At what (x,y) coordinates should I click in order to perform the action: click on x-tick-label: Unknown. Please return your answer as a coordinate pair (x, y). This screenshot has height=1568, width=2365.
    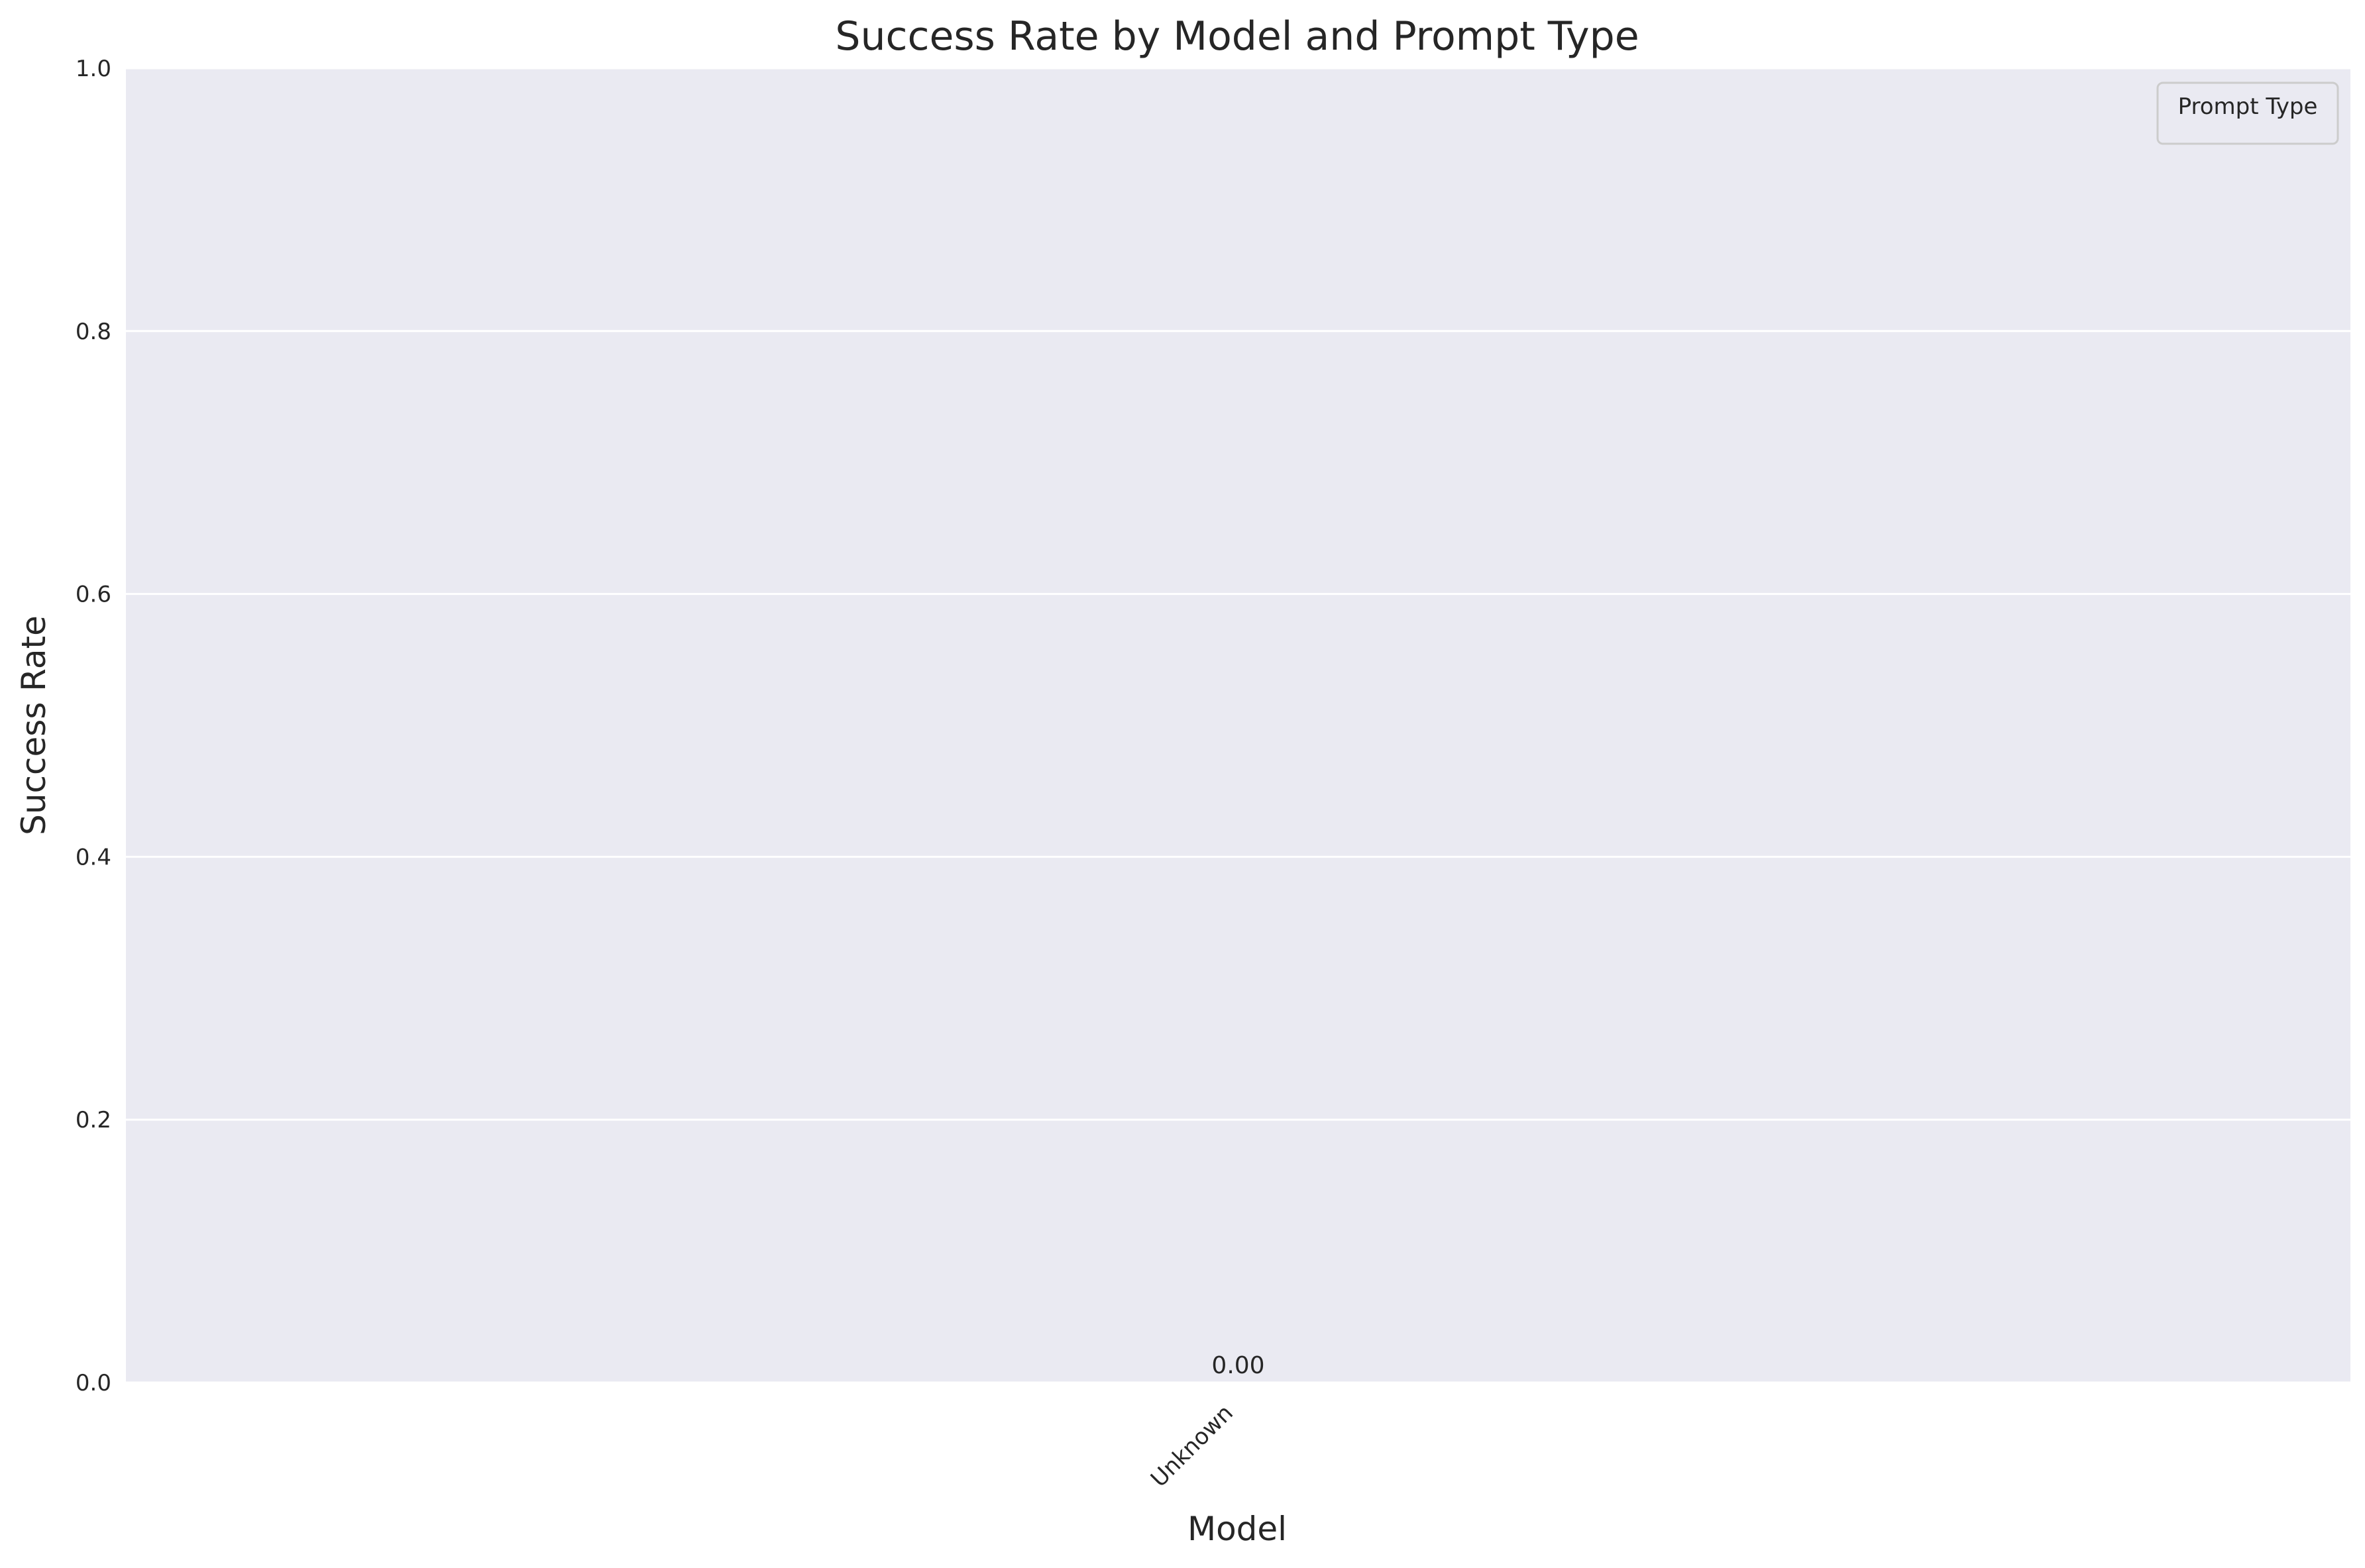
    Looking at the image, I should click on (1192, 1446).